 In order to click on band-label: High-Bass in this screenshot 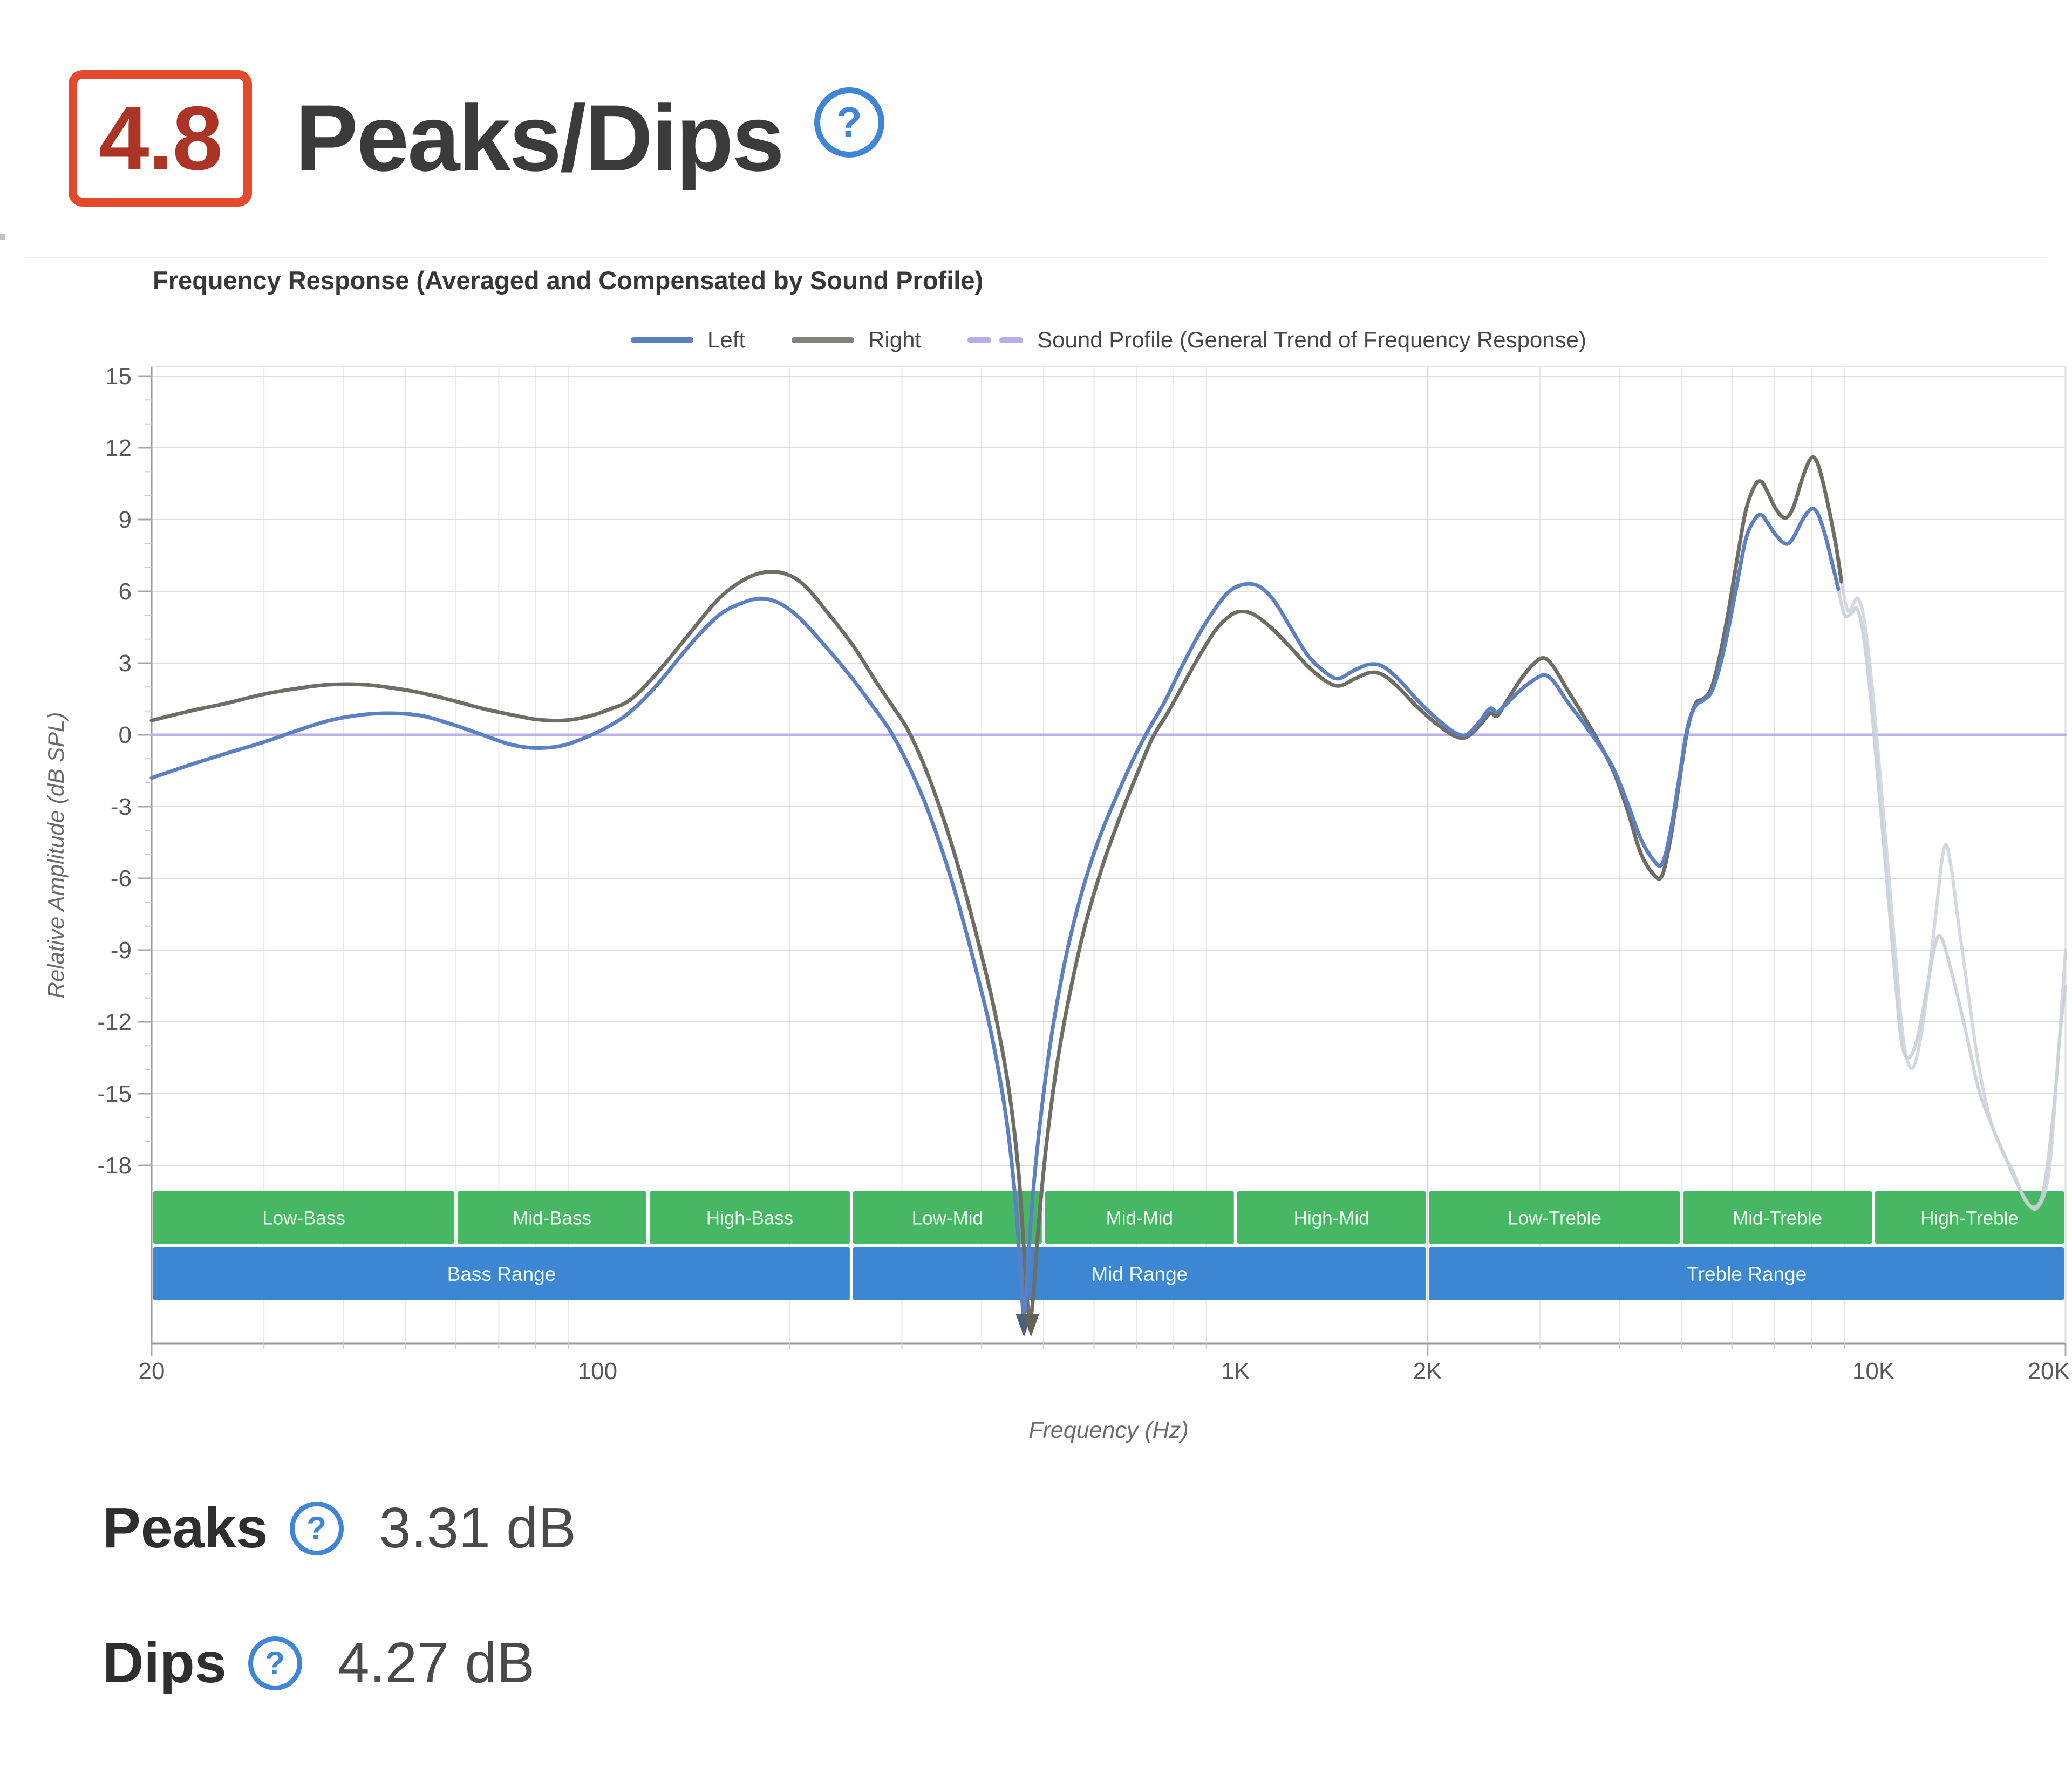, I will do `click(749, 1218)`.